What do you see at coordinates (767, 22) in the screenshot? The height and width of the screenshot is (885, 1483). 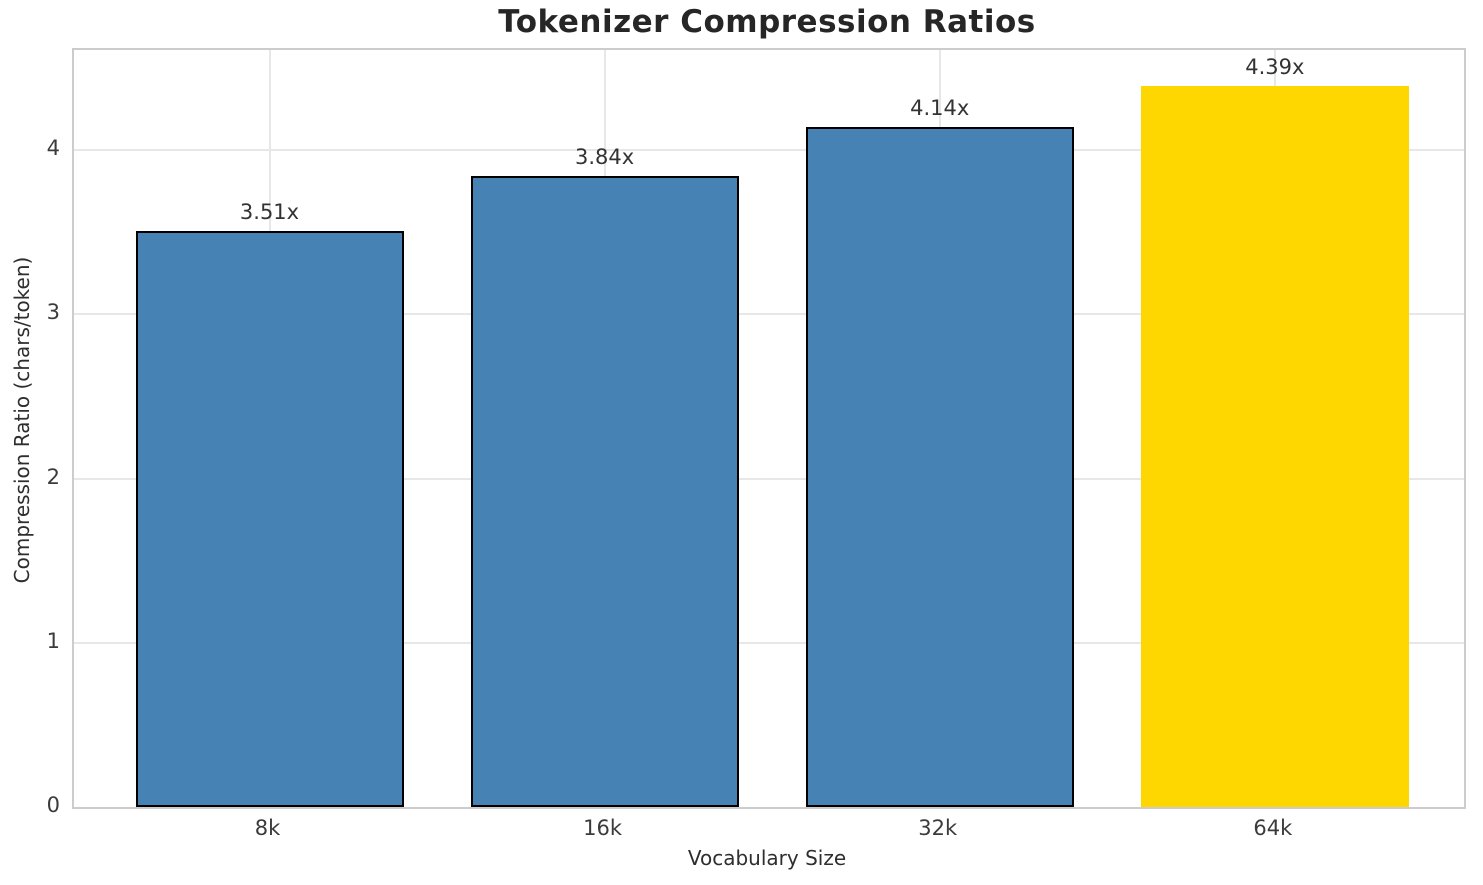 I see `chart-title: Tokenizer Compression Ratios` at bounding box center [767, 22].